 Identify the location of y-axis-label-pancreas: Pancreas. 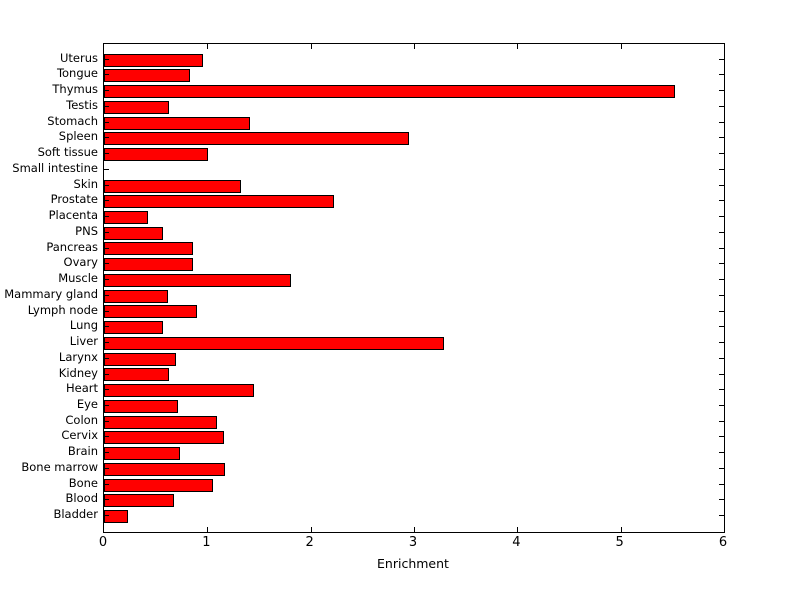
(72, 246).